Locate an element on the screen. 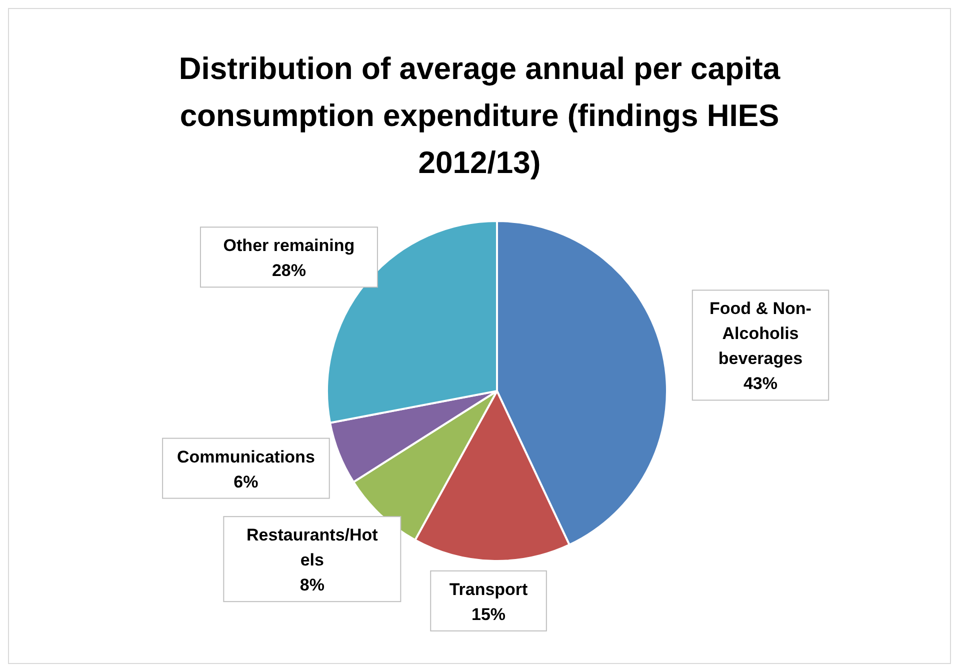 The width and height of the screenshot is (959, 672). data-label: 8% is located at coordinates (312, 585).